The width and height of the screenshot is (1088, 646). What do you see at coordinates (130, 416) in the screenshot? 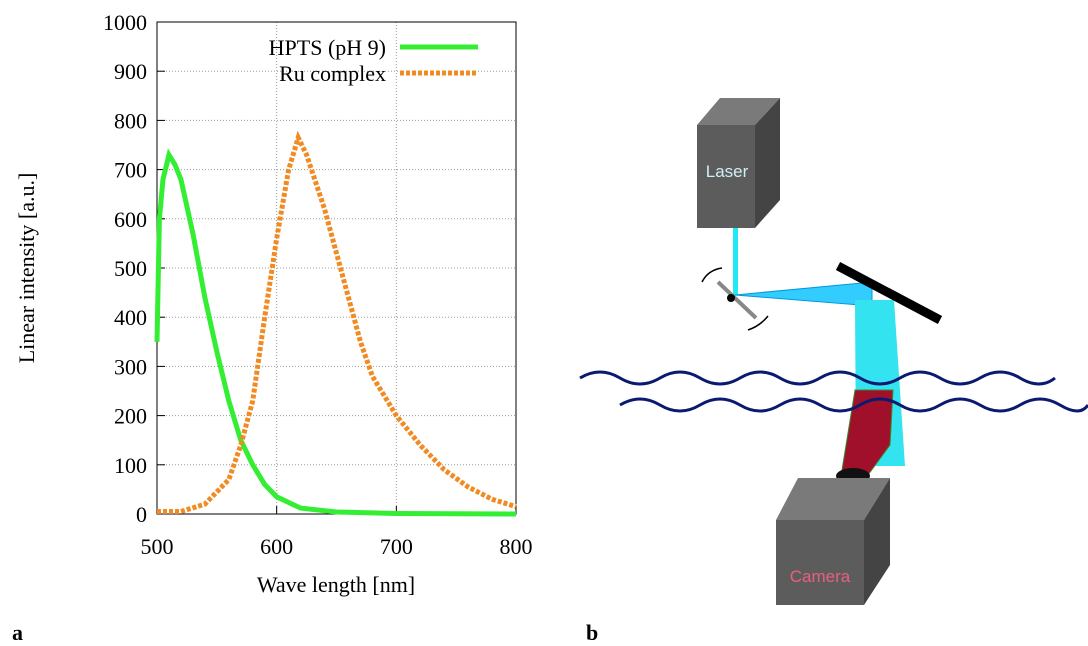
I see `y-tick-label: 200` at bounding box center [130, 416].